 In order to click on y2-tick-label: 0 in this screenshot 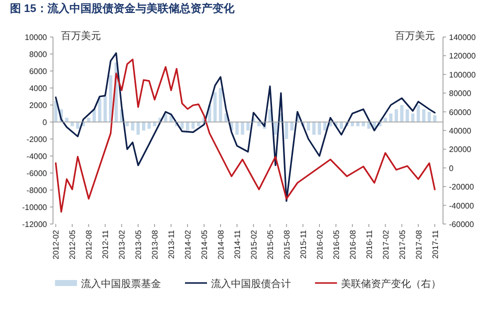, I will do `click(451, 168)`.